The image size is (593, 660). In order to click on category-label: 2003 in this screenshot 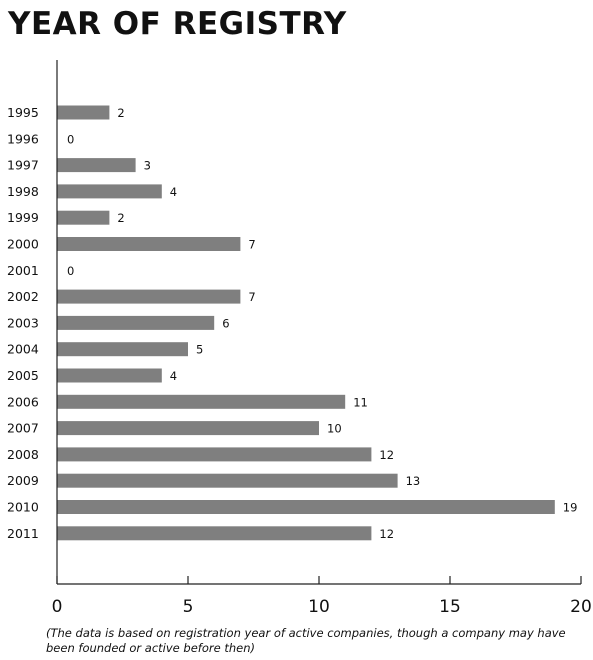, I will do `click(23, 322)`.